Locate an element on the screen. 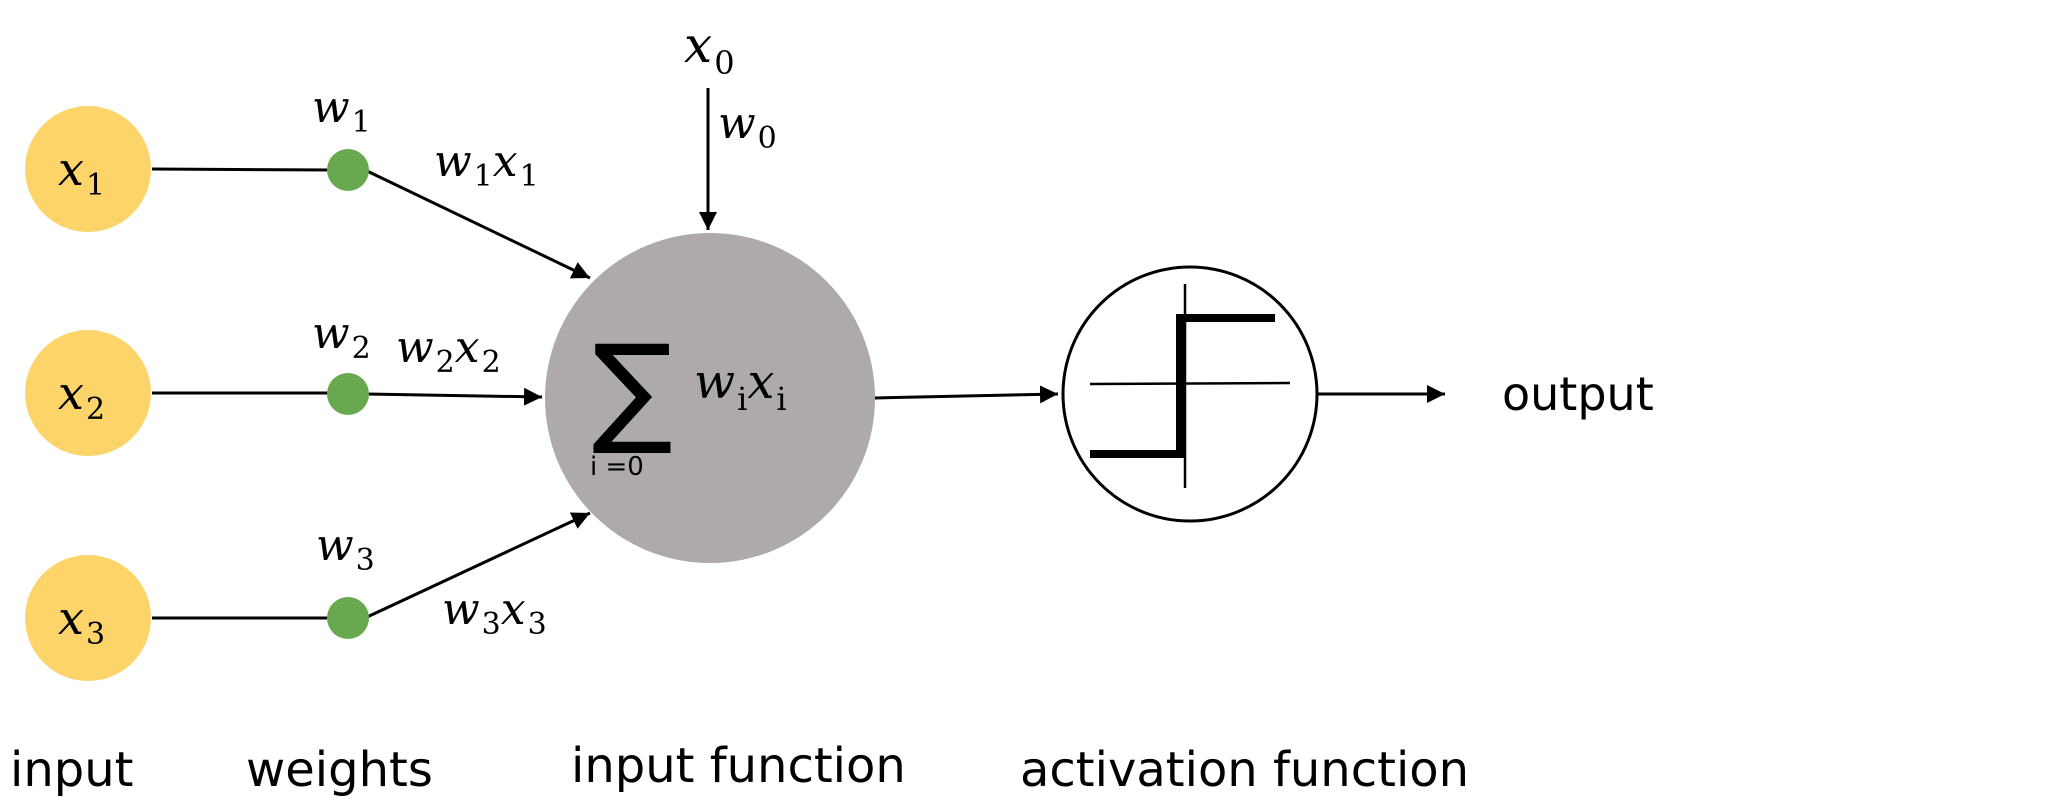 The width and height of the screenshot is (2062, 805). sum-term: wixi is located at coordinates (740, 386).